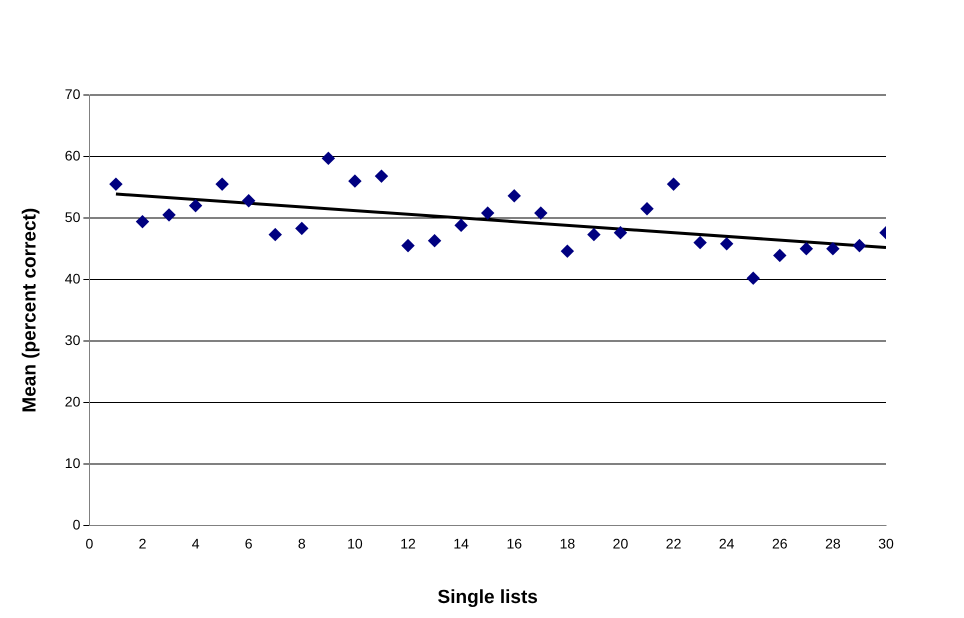 The width and height of the screenshot is (964, 618). Describe the element at coordinates (72, 462) in the screenshot. I see `y-tick-label: 10` at that location.